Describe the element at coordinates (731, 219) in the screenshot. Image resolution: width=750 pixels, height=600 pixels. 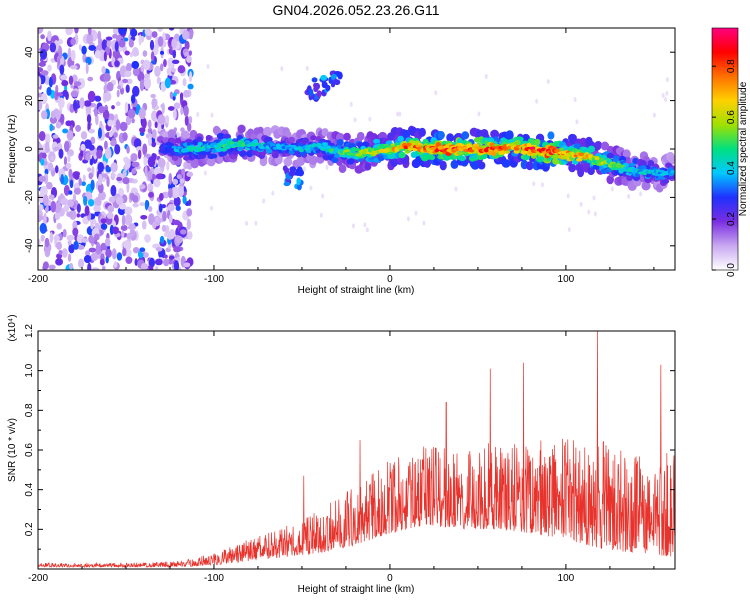
I see `colorbar-tick-label: 0.2` at that location.